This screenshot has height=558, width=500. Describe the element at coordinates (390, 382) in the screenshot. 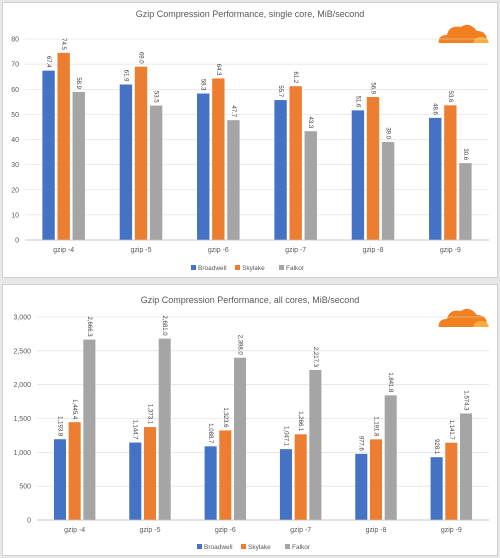

I see `data-label: 1,841.8` at that location.